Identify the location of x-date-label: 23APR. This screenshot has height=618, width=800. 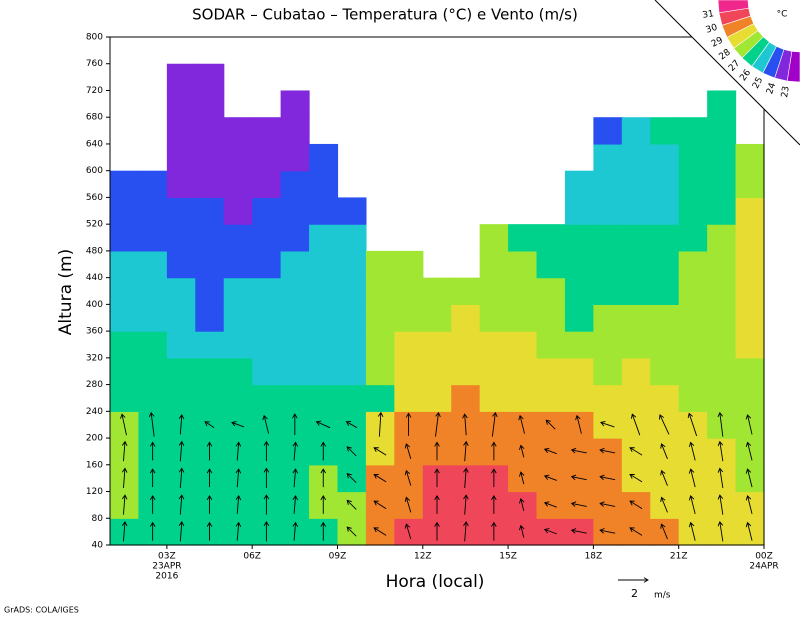
(166, 567).